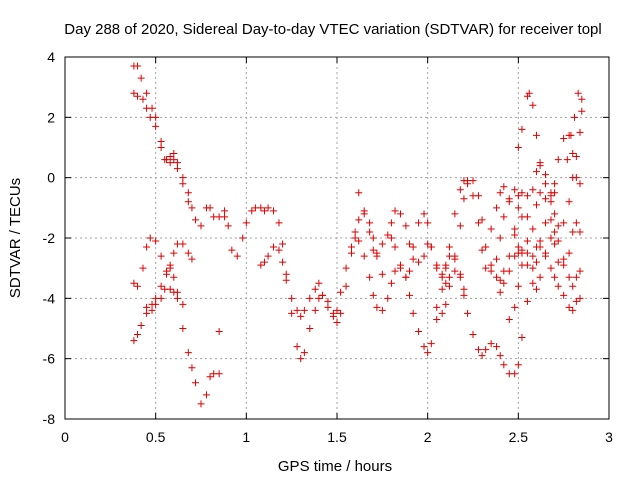  What do you see at coordinates (15, 238) in the screenshot?
I see `y-axis-label: SDTVAR / TECUs` at bounding box center [15, 238].